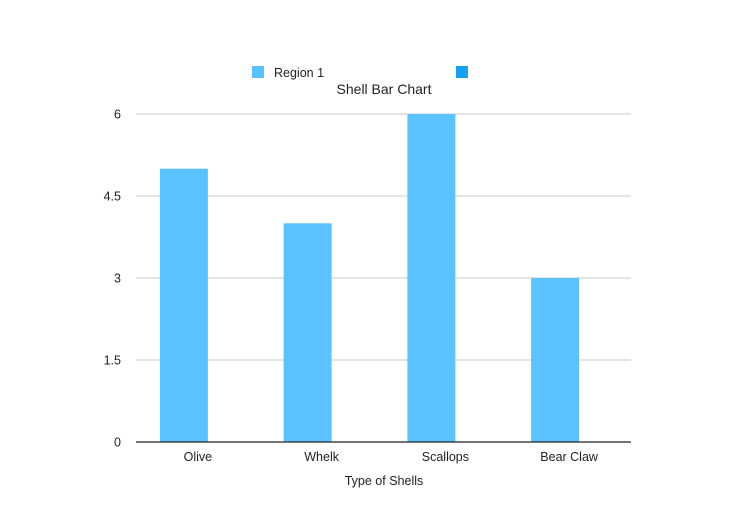 The height and width of the screenshot is (513, 748). I want to click on y-tick-label: 0, so click(117, 443).